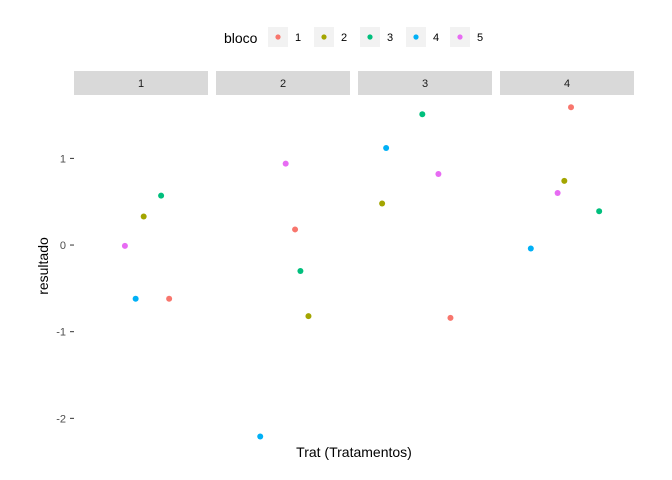  Describe the element at coordinates (530, 248) in the screenshot. I see `point-trat4-bloco4` at that location.